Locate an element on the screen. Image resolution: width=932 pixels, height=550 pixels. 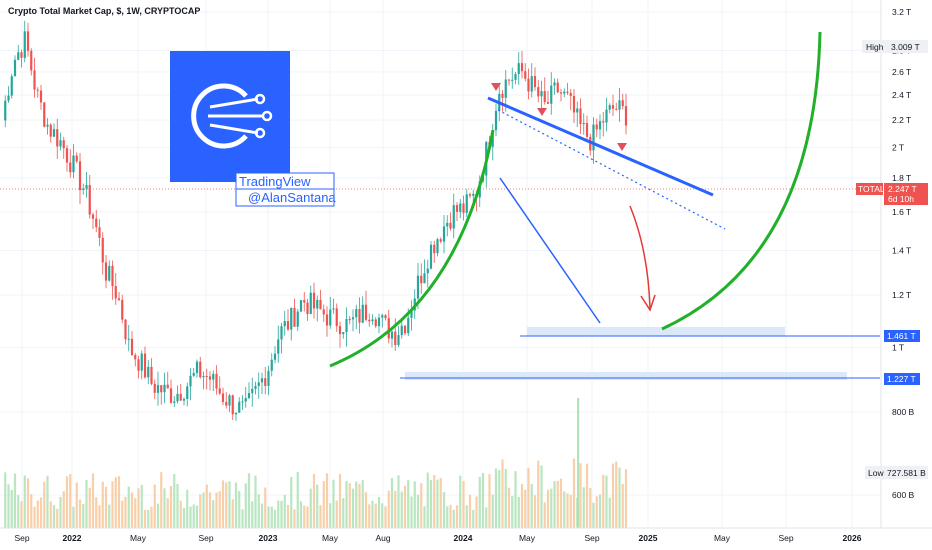
support-pill-2-bg is located at coordinates (902, 379).